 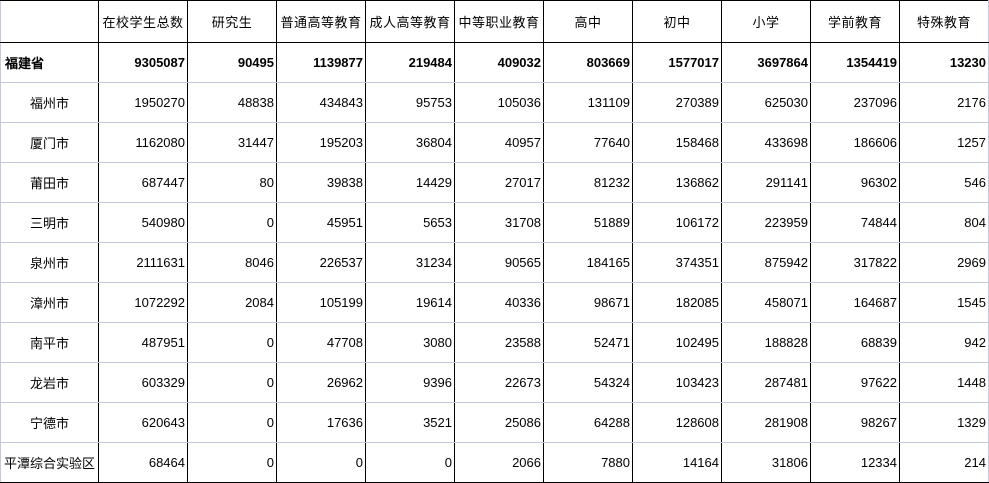 I want to click on table-cell: 19614, so click(x=410, y=302).